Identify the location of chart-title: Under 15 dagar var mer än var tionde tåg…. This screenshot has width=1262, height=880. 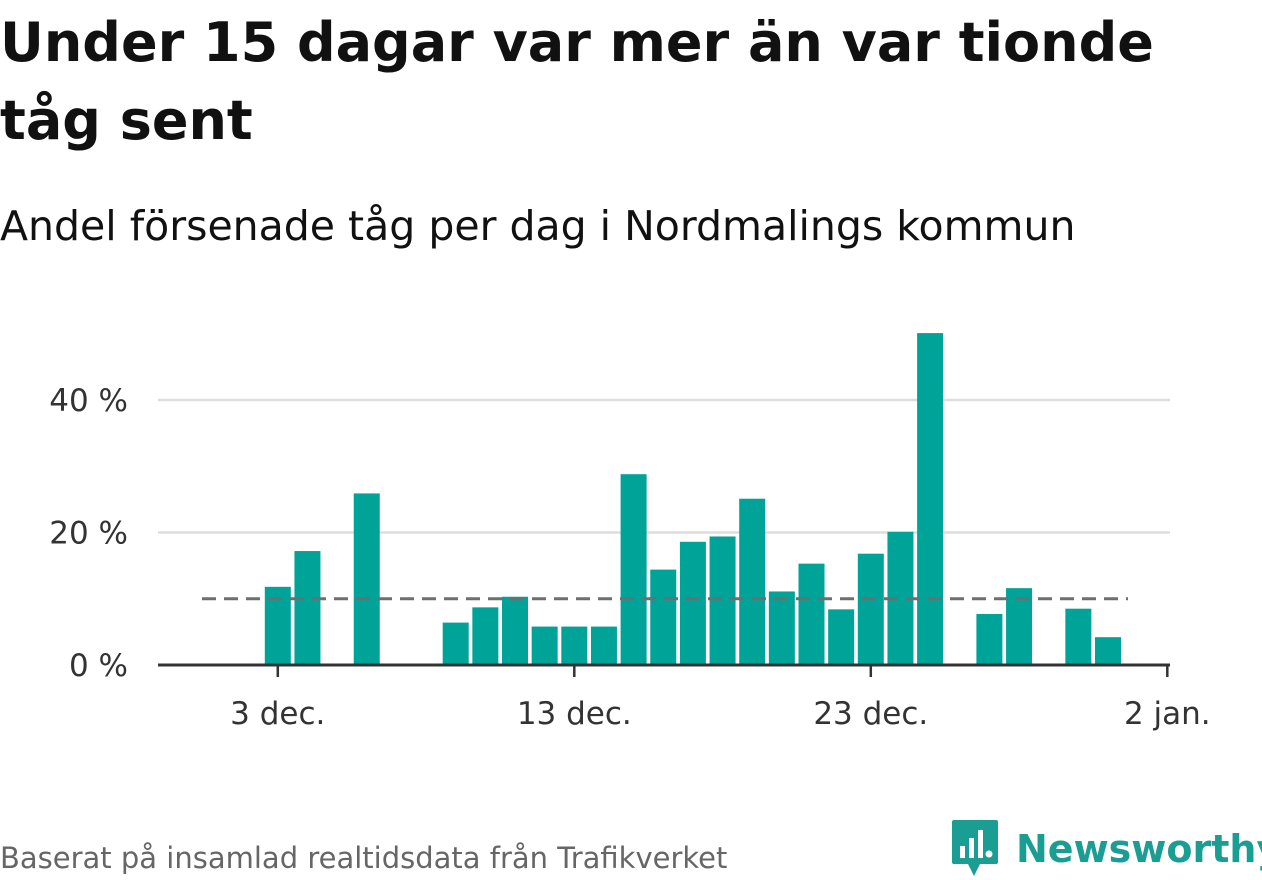
(577, 81).